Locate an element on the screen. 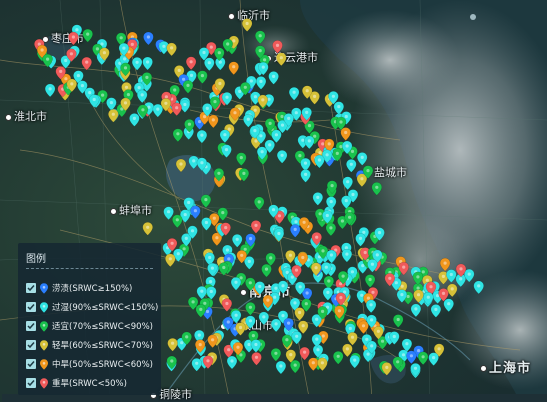 The height and width of the screenshot is (402, 547). legend-item: 过湿(90%≤SRWC<150%) is located at coordinates (92, 307).